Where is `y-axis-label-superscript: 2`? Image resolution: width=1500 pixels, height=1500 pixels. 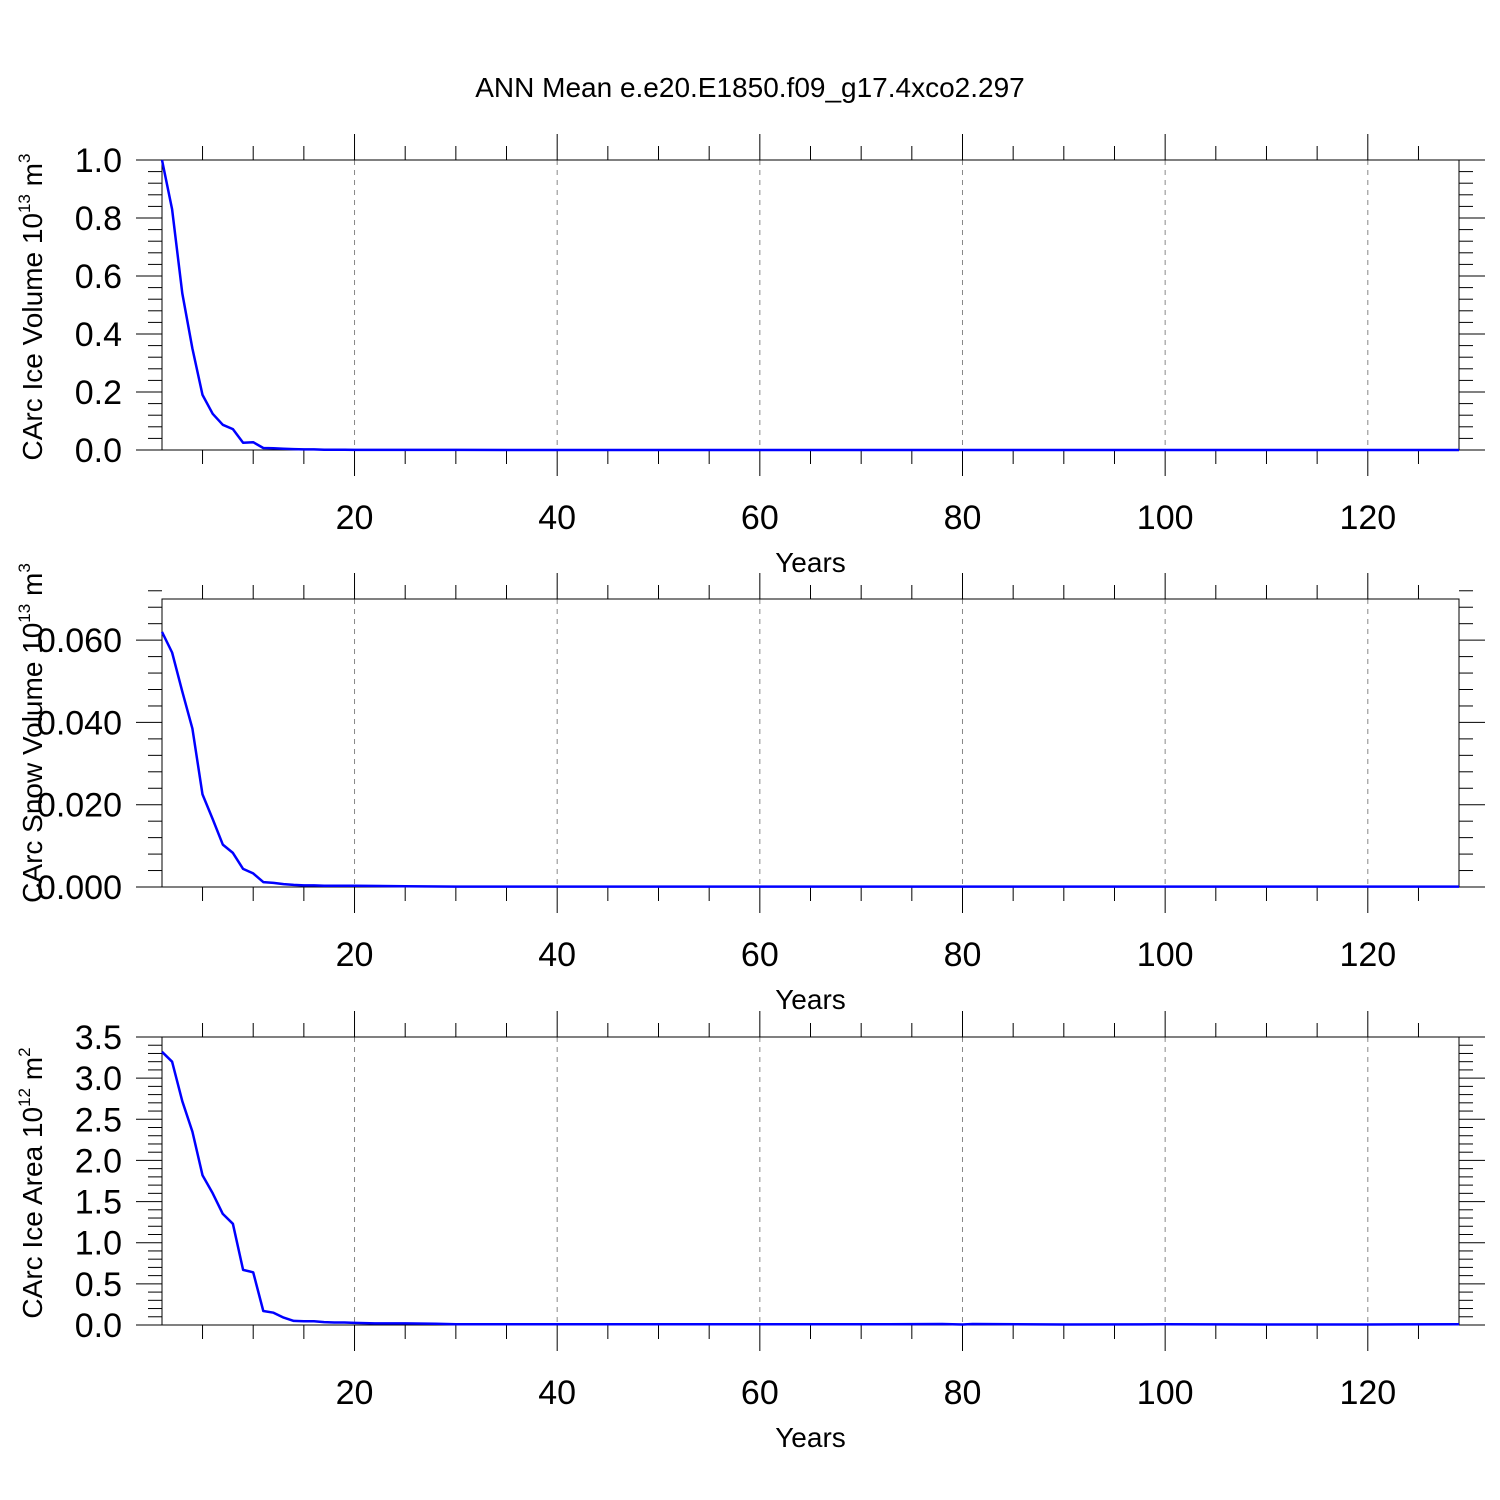
y-axis-label-superscript: 2 is located at coordinates (24, 1051).